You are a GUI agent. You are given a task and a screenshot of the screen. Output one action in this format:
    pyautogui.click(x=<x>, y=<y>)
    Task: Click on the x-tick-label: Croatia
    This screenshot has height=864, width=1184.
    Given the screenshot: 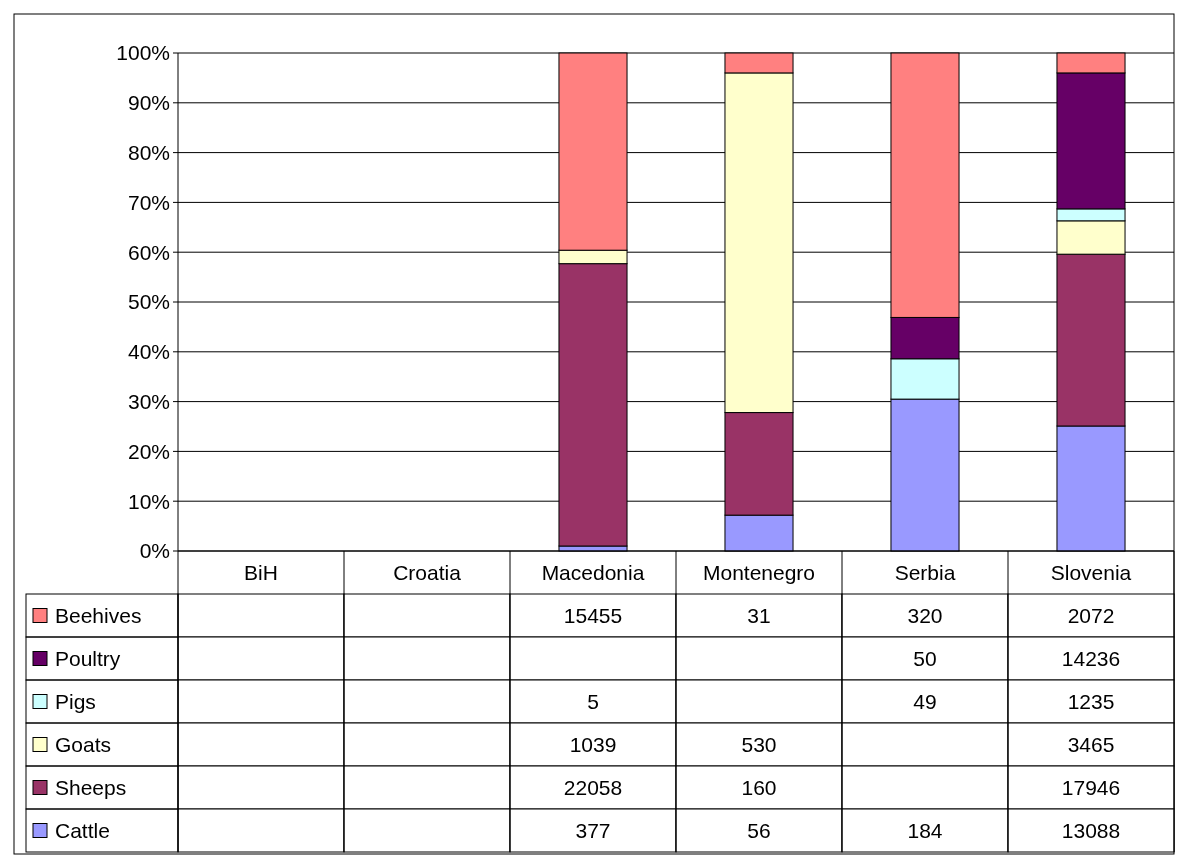 What is the action you would take?
    pyautogui.click(x=427, y=572)
    